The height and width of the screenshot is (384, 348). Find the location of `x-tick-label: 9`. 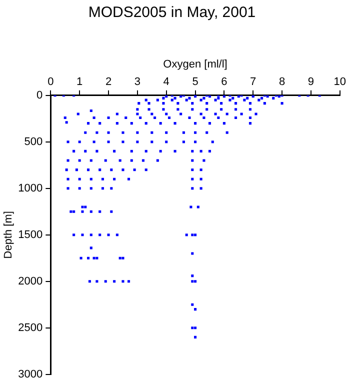

x-tick-label: 9 is located at coordinates (311, 82).